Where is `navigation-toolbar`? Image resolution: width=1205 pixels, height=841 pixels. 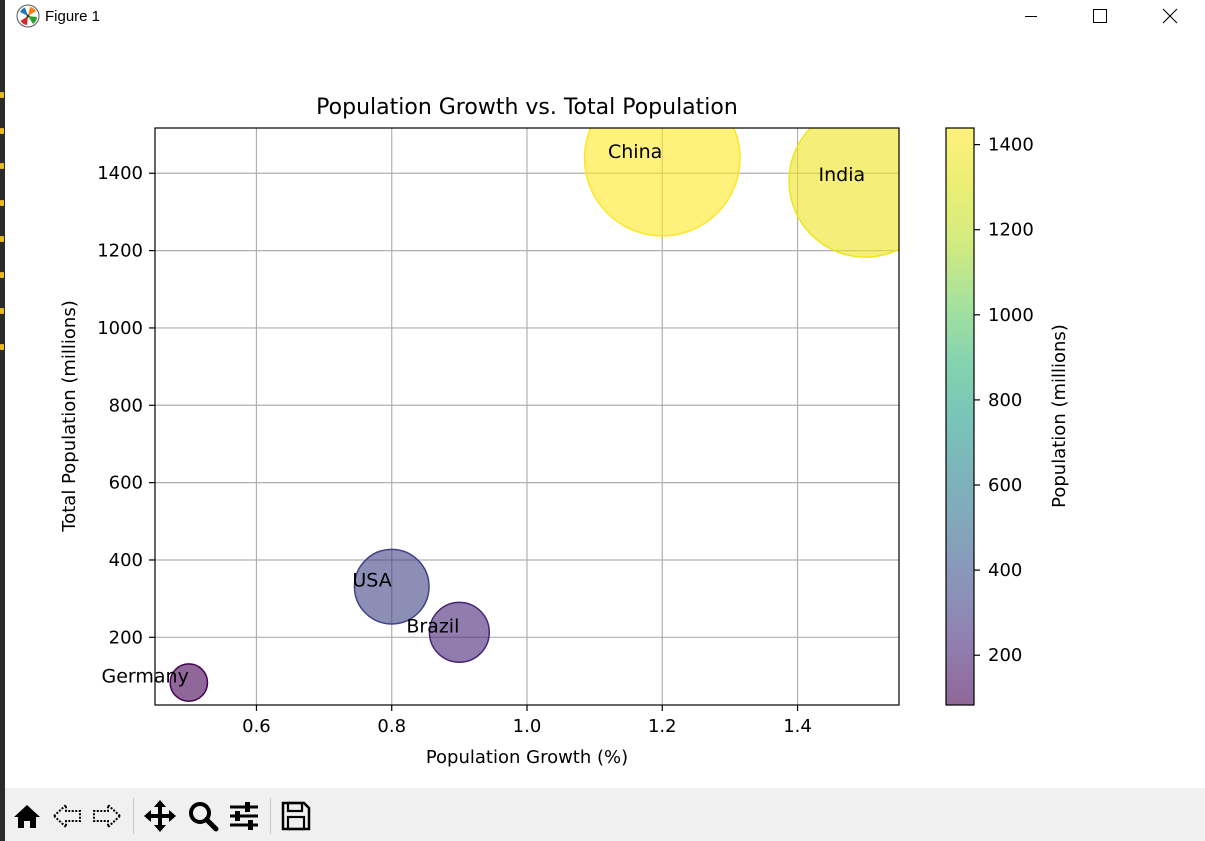
navigation-toolbar is located at coordinates (605, 814).